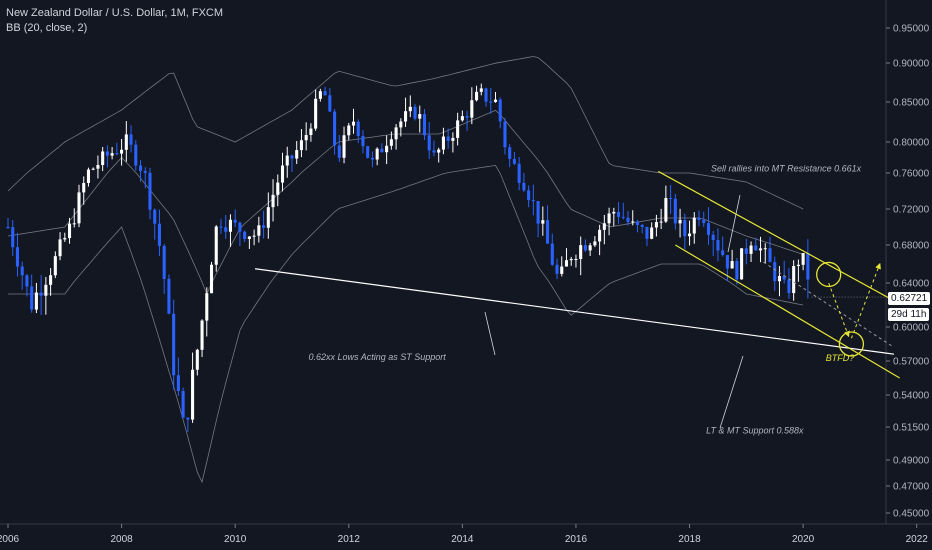 This screenshot has height=550, width=932. I want to click on x-tick-label: 2012, so click(349, 539).